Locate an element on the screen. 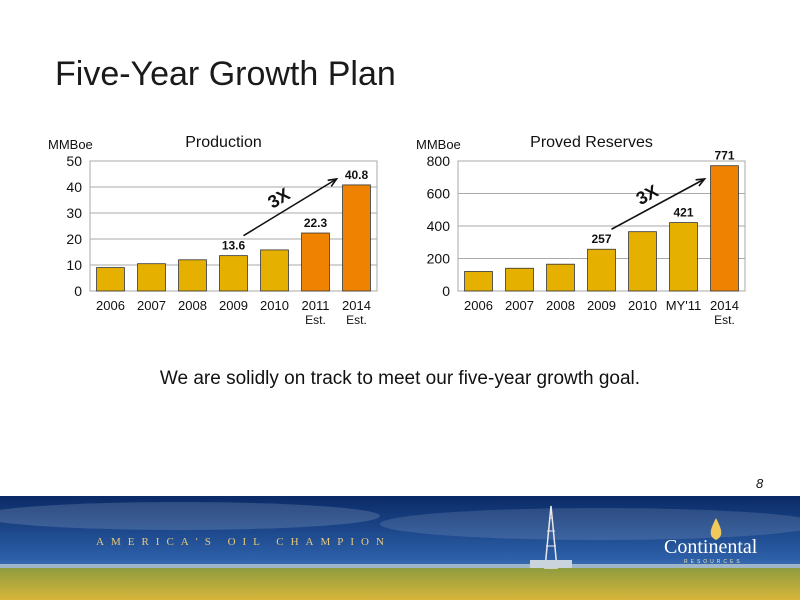 The width and height of the screenshot is (800, 600). reserves-x-tick-label: 2009 is located at coordinates (601, 305).